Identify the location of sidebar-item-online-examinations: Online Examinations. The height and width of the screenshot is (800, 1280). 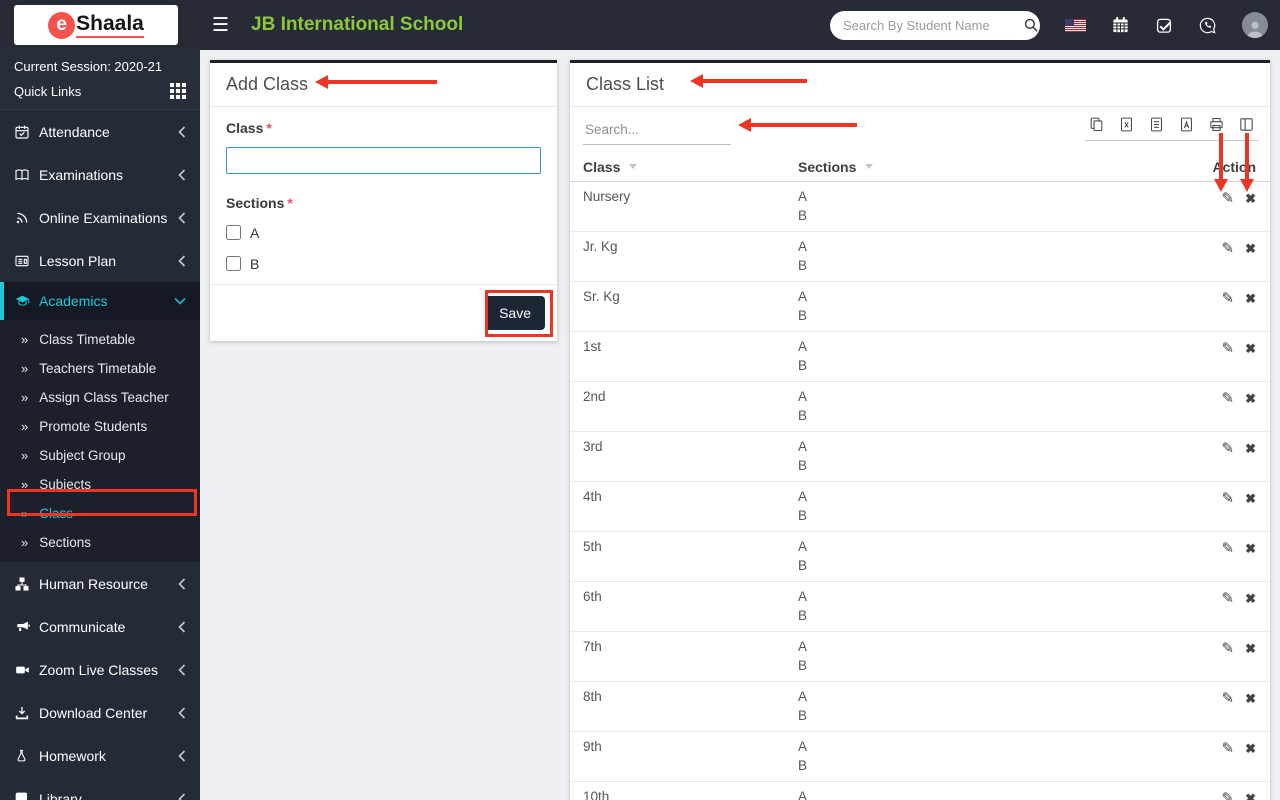
(100, 217).